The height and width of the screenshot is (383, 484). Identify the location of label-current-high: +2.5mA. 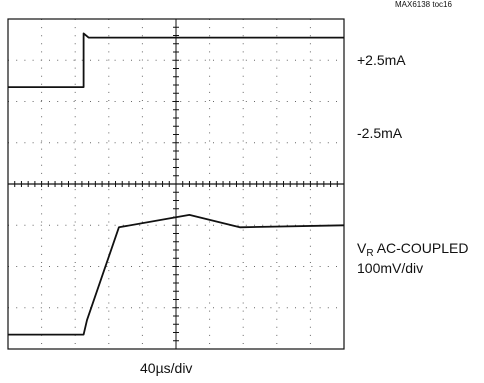
(381, 60).